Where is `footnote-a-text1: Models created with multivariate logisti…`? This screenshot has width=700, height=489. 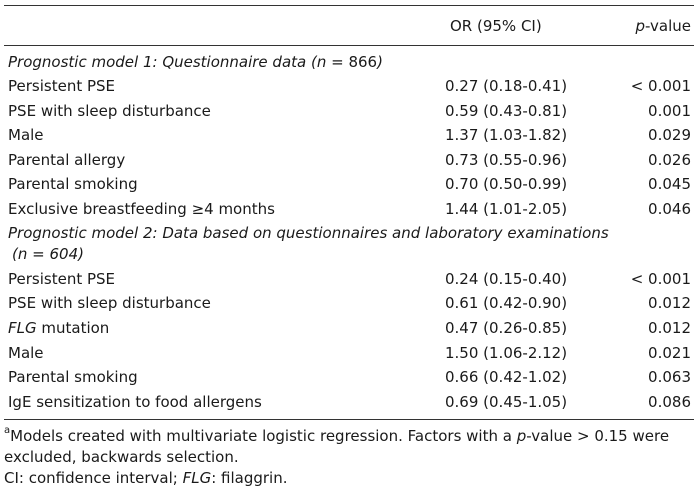 footnote-a-text1: Models created with multivariate logisti… is located at coordinates (263, 436).